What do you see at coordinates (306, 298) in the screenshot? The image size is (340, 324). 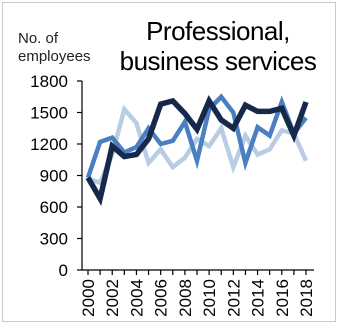 I see `x-tick-label: 2018` at bounding box center [306, 298].